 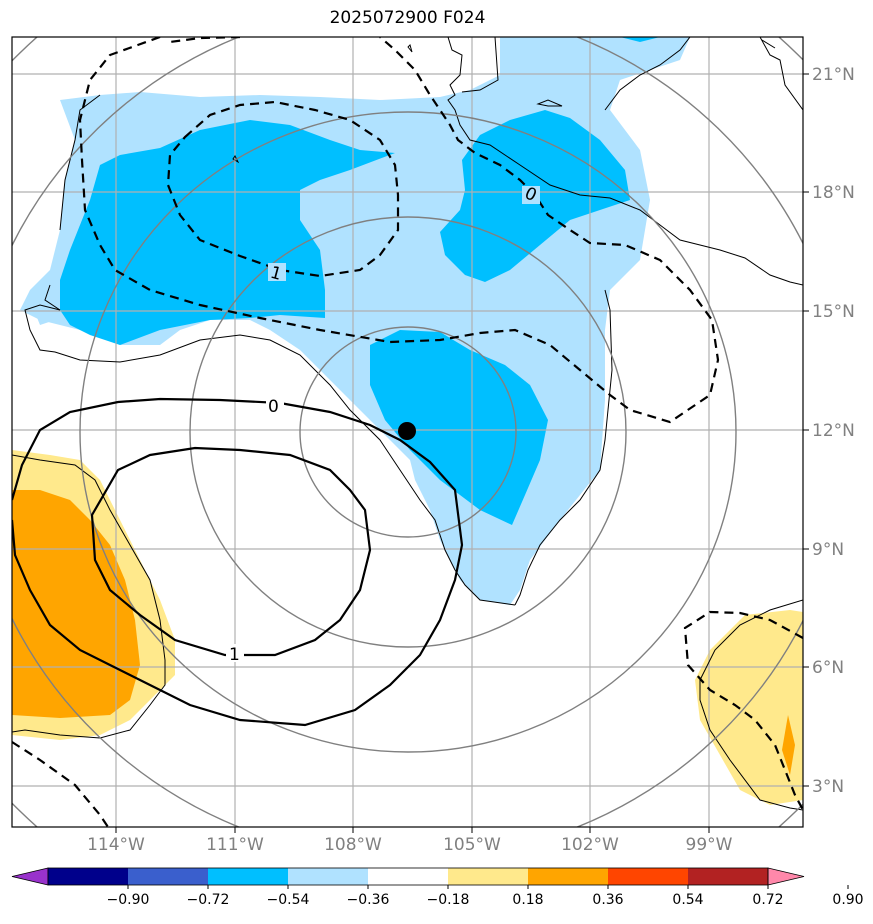 What do you see at coordinates (828, 668) in the screenshot?
I see `lat-label: 6°N` at bounding box center [828, 668].